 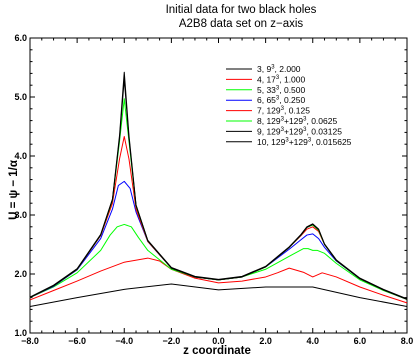 What do you see at coordinates (14, 190) in the screenshot?
I see `y-axis-label: U = ψ − 1/α` at bounding box center [14, 190].